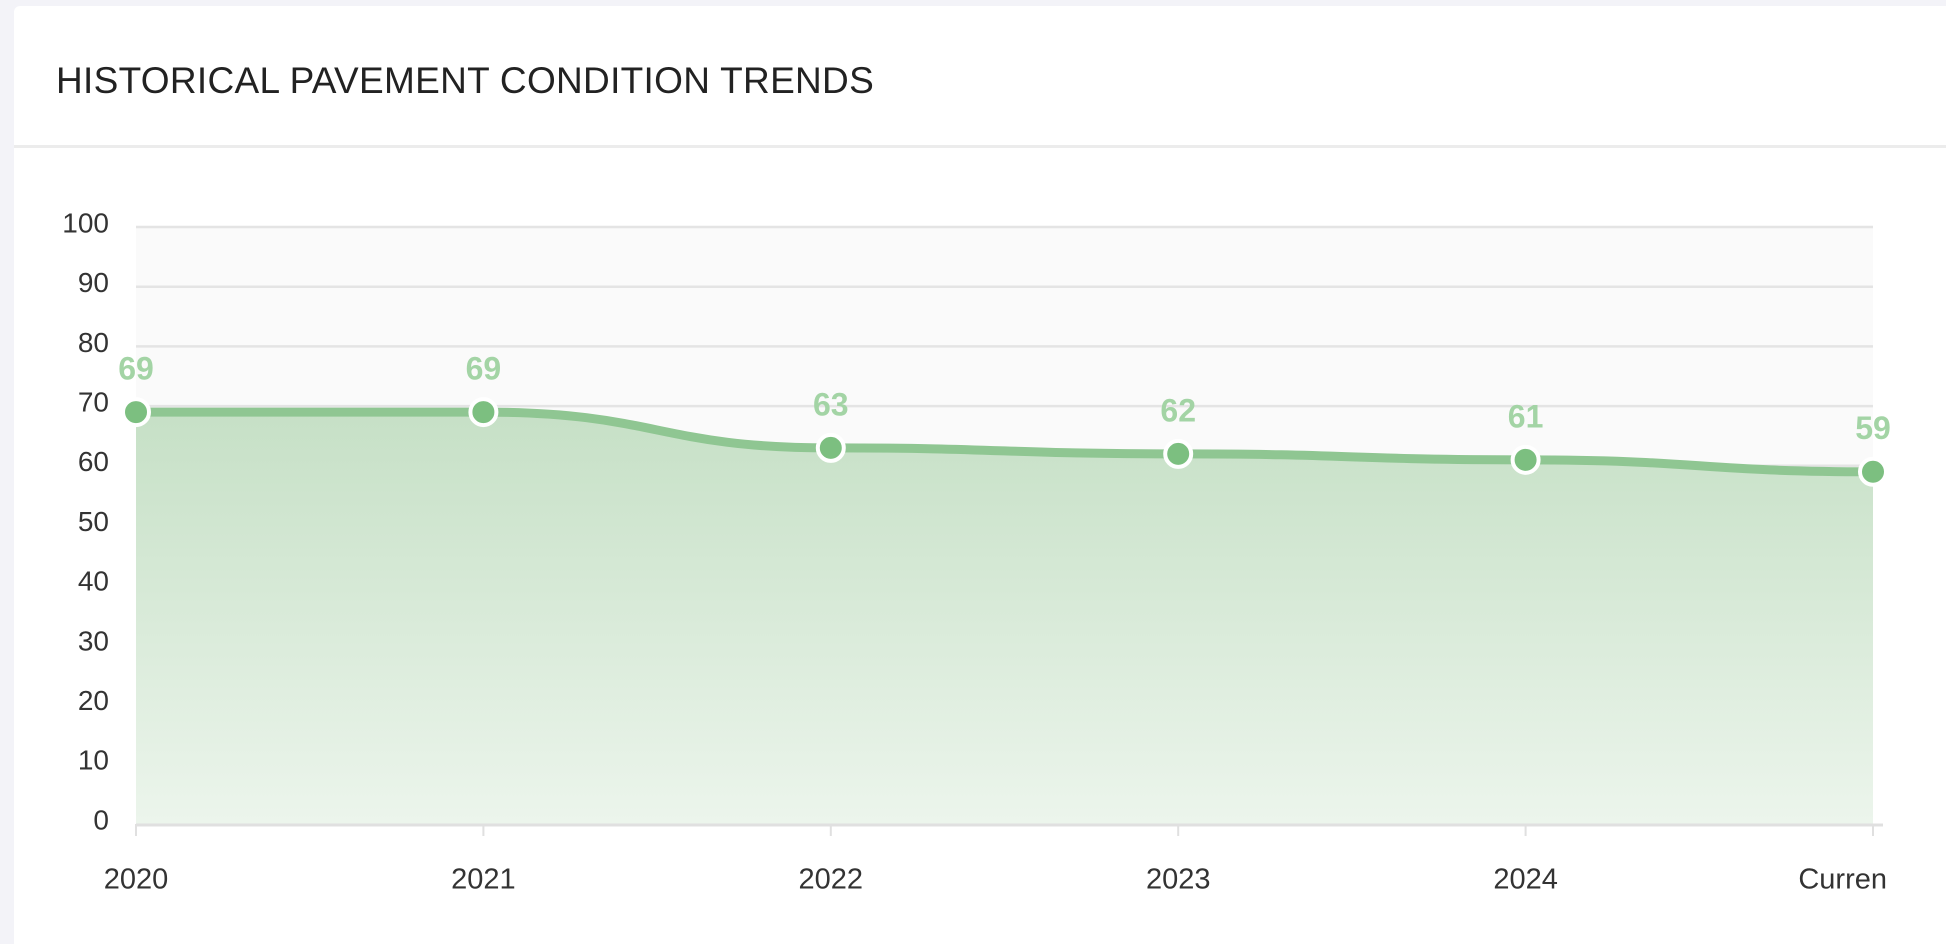 The image size is (1946, 944). I want to click on y-tick-label: 20, so click(93, 700).